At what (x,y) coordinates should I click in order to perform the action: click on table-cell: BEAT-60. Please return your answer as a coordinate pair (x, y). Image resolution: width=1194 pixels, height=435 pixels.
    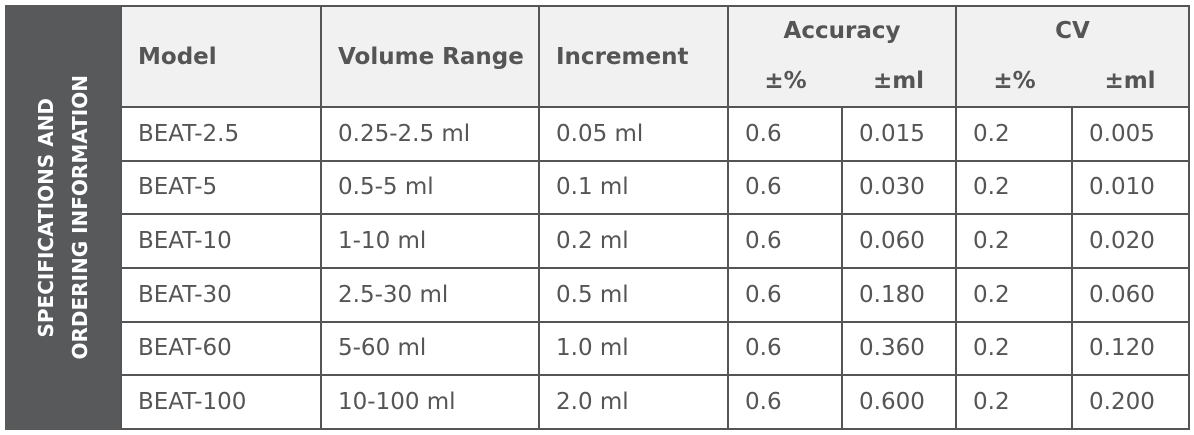
    Looking at the image, I should click on (221, 348).